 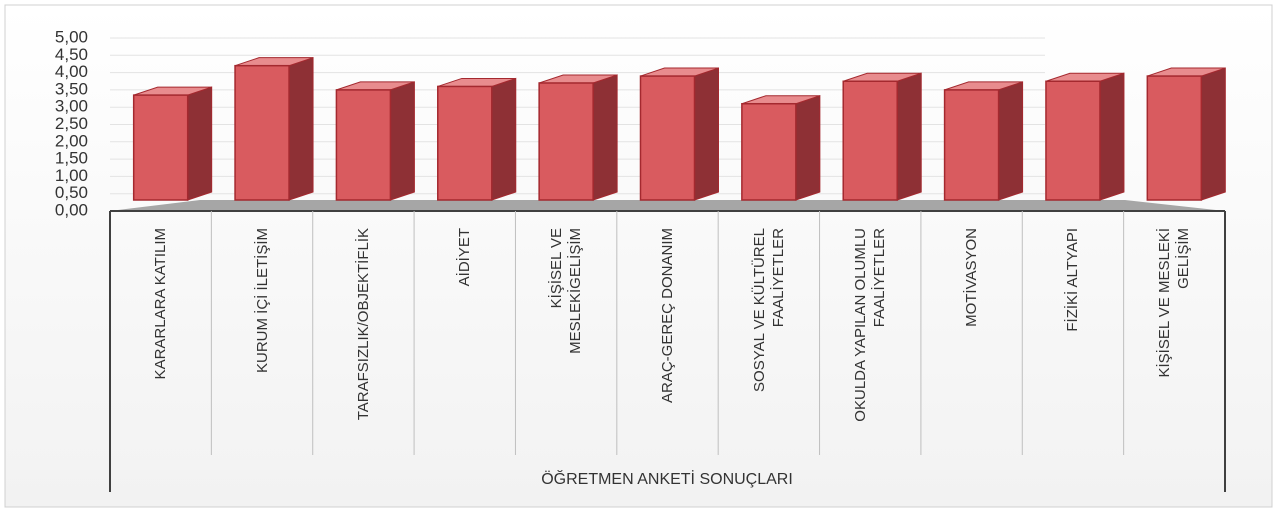 What do you see at coordinates (972, 277) in the screenshot?
I see `x-tick-label: MOTİVASYON` at bounding box center [972, 277].